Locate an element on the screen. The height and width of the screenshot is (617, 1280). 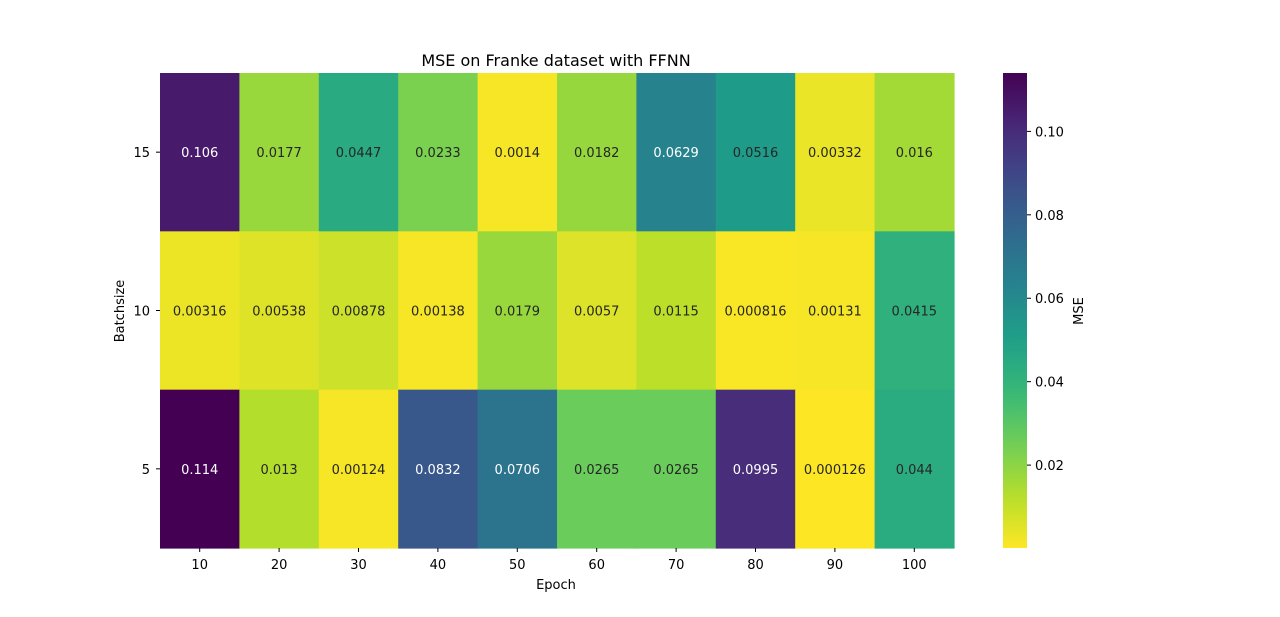
colorbar-tick-label: 0.02 is located at coordinates (1049, 466).